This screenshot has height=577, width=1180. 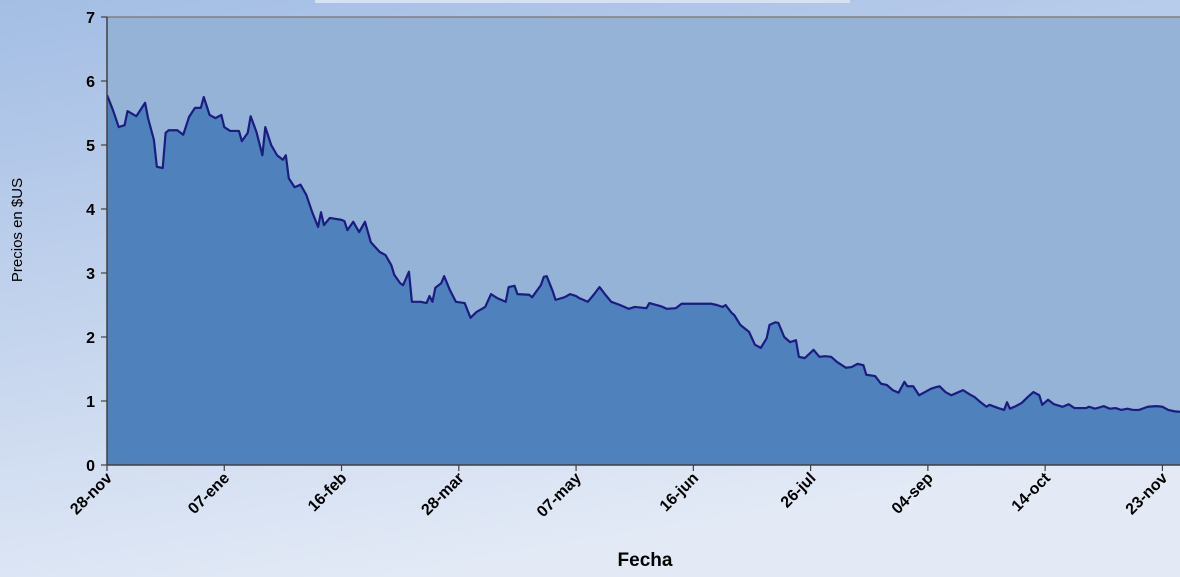 What do you see at coordinates (645, 560) in the screenshot?
I see `x-axis-title: Fecha` at bounding box center [645, 560].